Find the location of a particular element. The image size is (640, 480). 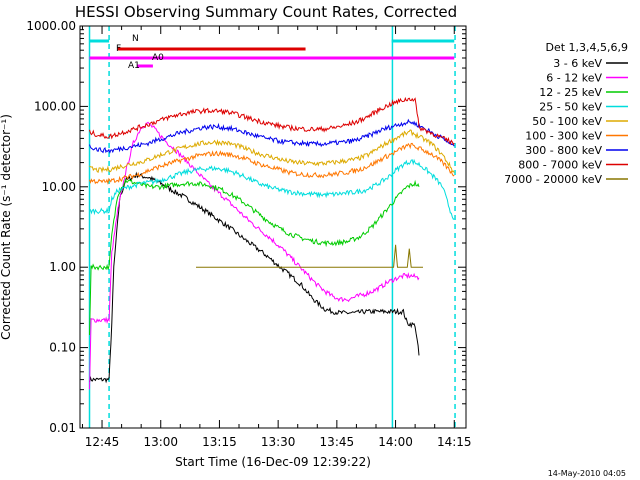

legend-label-4: 25 - 50 keV is located at coordinates (570, 107).